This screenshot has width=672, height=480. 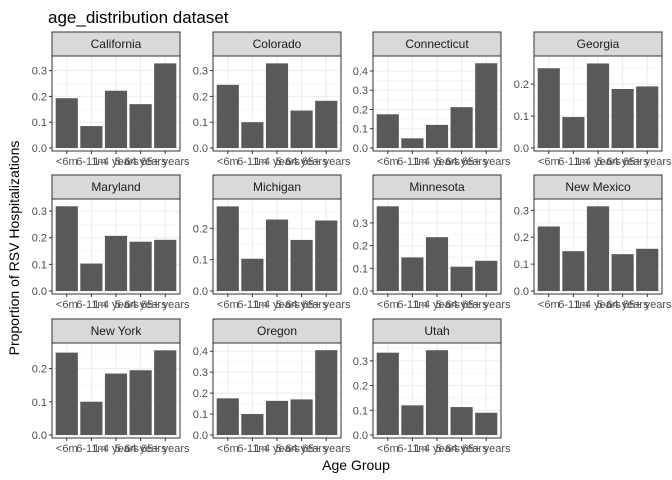 I want to click on strip-label: Georgia, so click(x=598, y=44).